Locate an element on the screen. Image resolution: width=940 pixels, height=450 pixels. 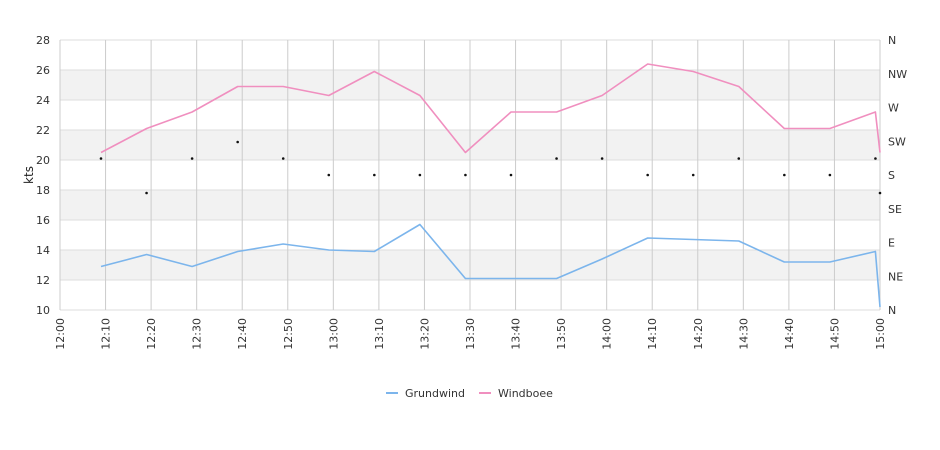
x-tick-label: 13:10 is located at coordinates (379, 334).